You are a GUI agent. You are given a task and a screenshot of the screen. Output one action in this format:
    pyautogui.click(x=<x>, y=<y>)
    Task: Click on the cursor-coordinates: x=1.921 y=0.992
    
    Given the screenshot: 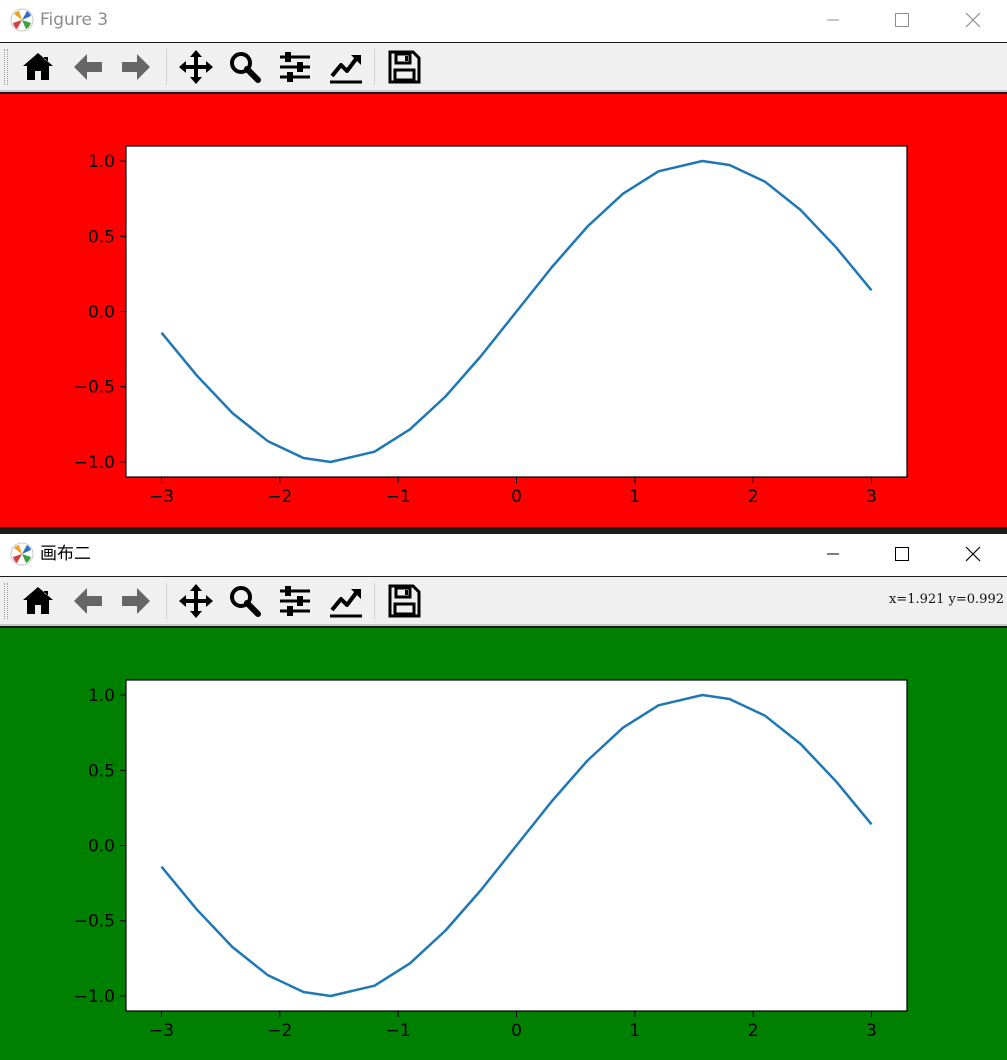 What is the action you would take?
    pyautogui.click(x=946, y=599)
    